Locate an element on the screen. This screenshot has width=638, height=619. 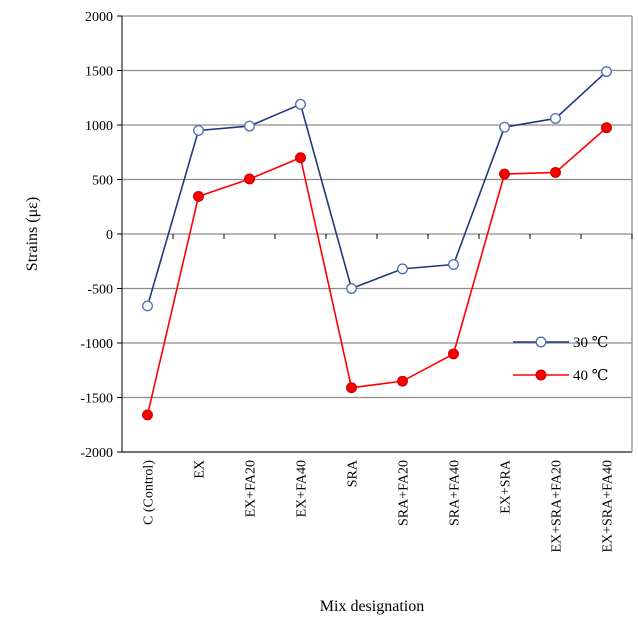
x-tick-label: SRA+FA40 is located at coordinates (455, 493).